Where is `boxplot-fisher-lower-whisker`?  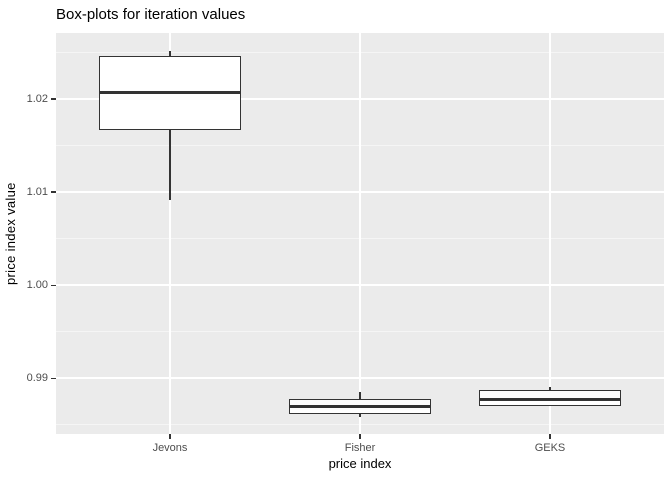
boxplot-fisher-lower-whisker is located at coordinates (360, 415).